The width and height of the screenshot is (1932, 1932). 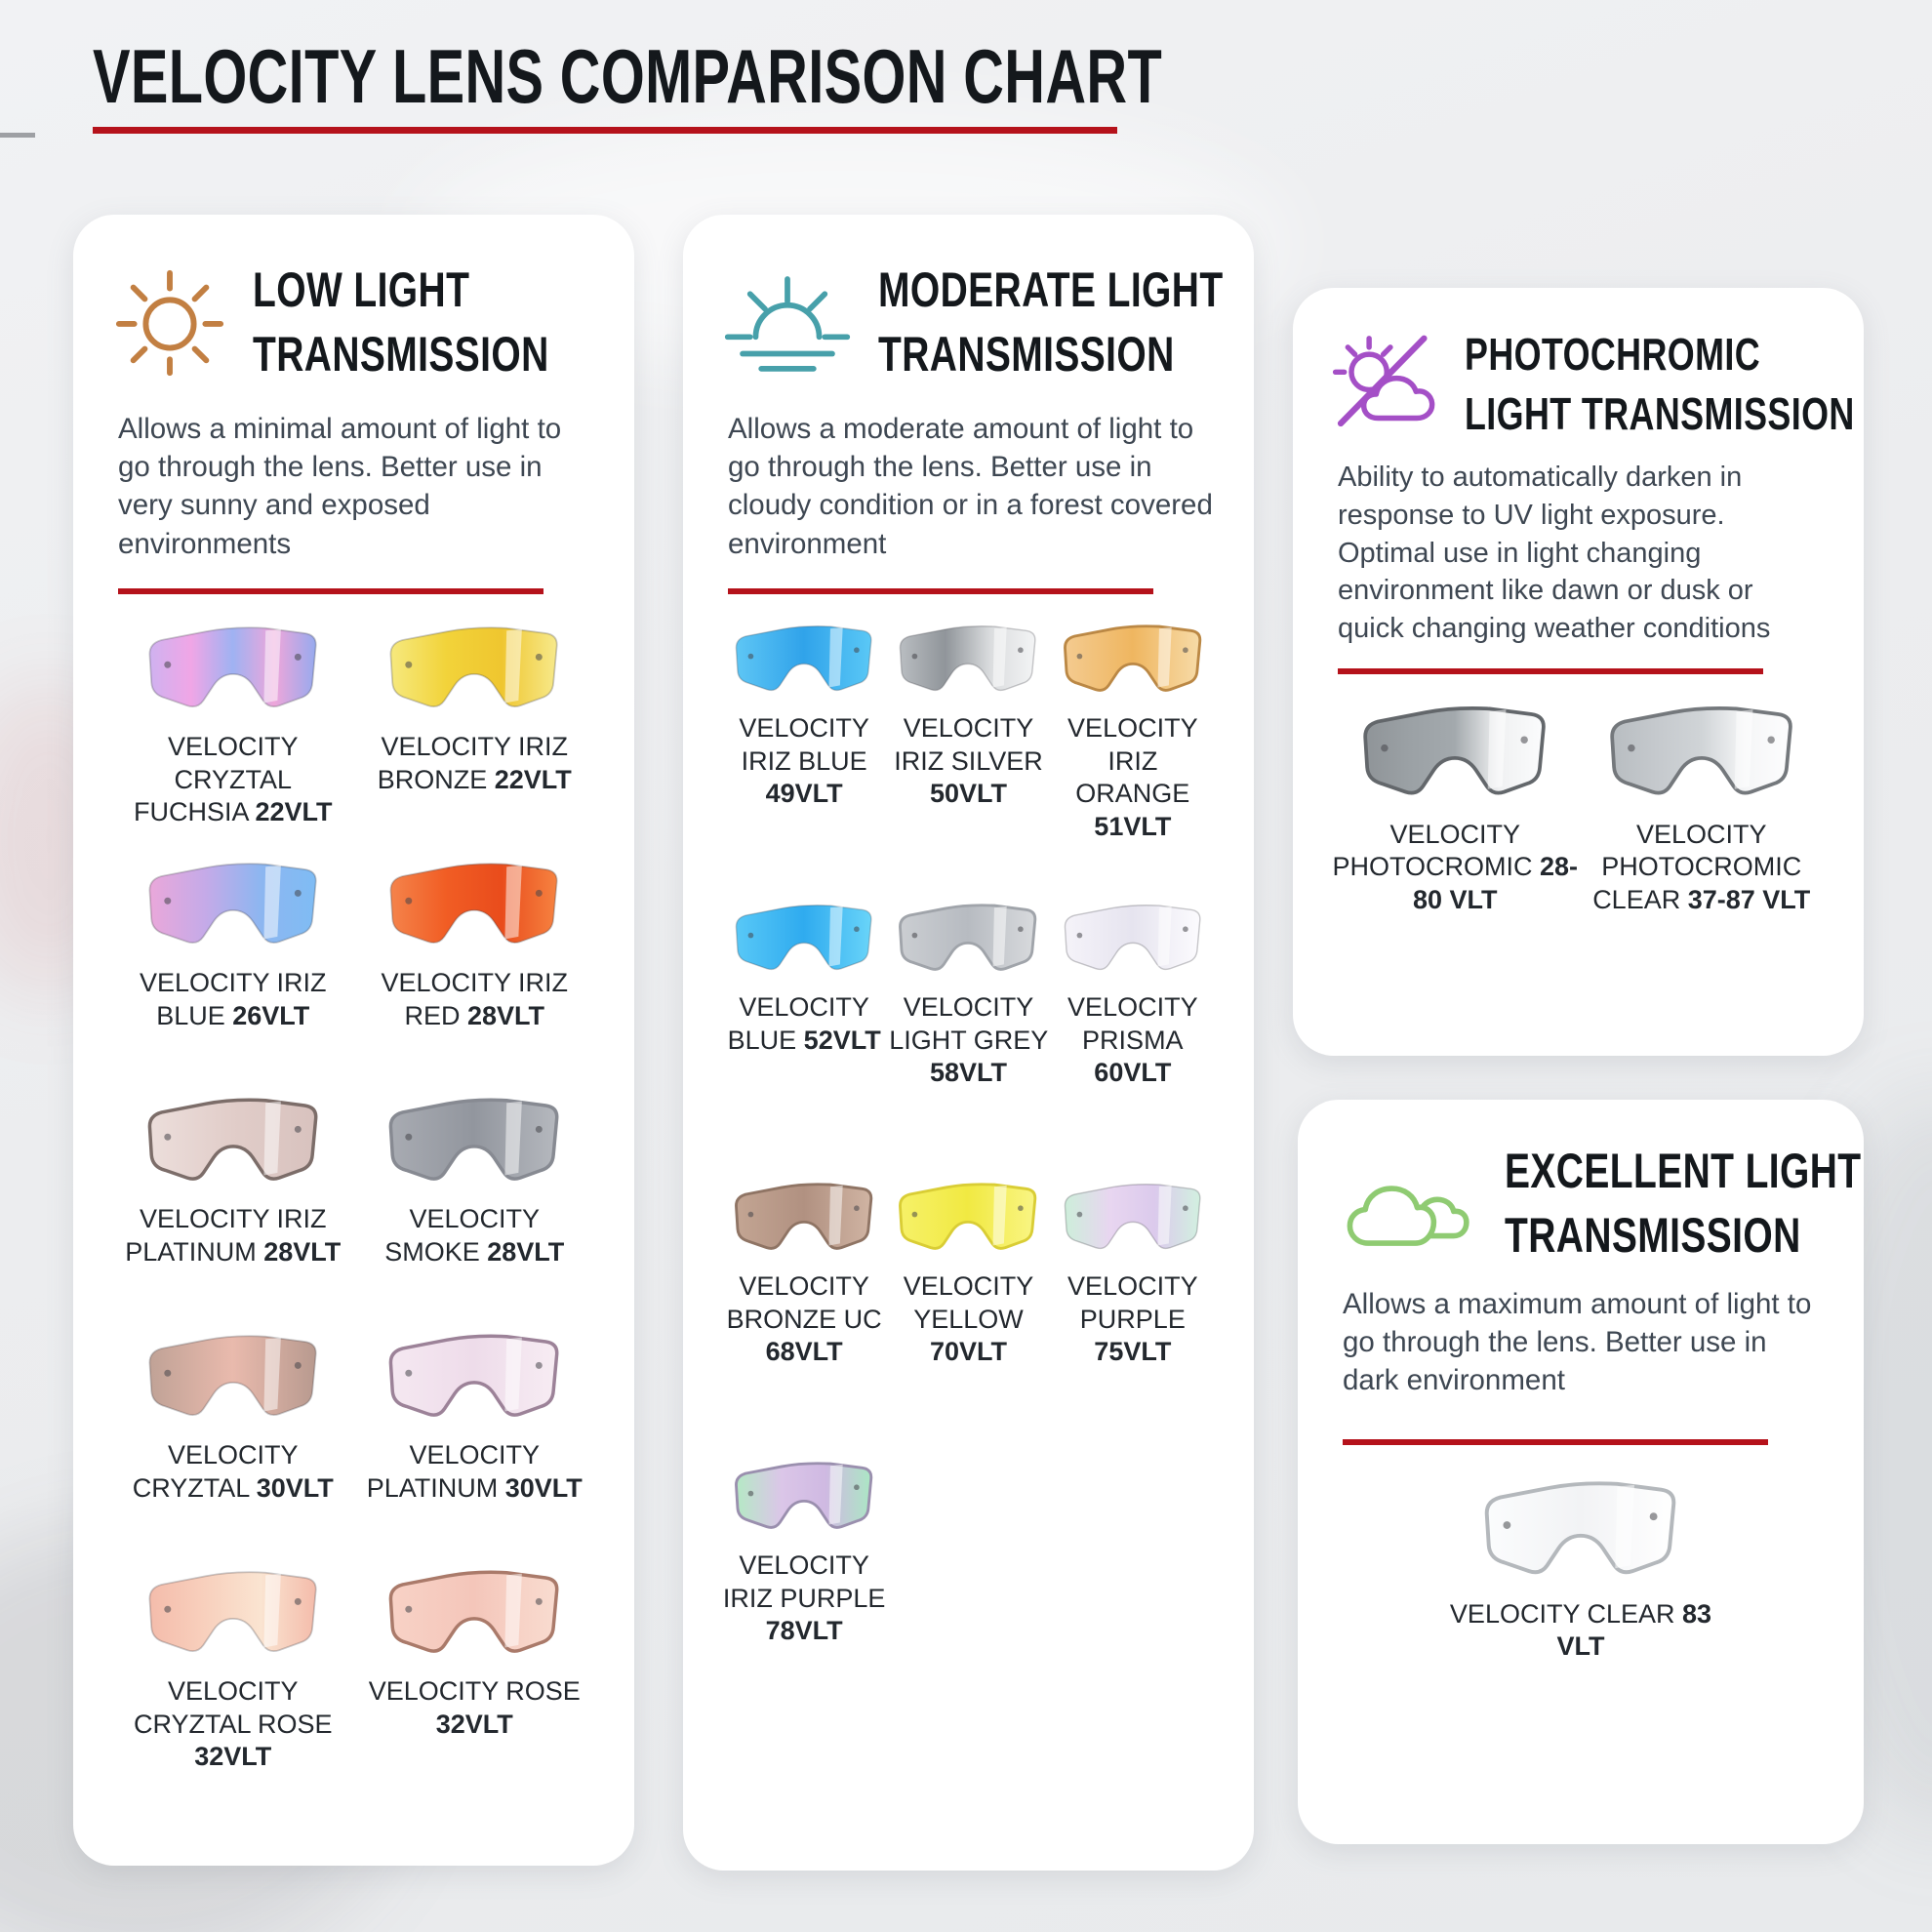 What do you see at coordinates (1455, 866) in the screenshot?
I see `lens-label: VELOCITY PHOTOCROMIC 28-80 VLT` at bounding box center [1455, 866].